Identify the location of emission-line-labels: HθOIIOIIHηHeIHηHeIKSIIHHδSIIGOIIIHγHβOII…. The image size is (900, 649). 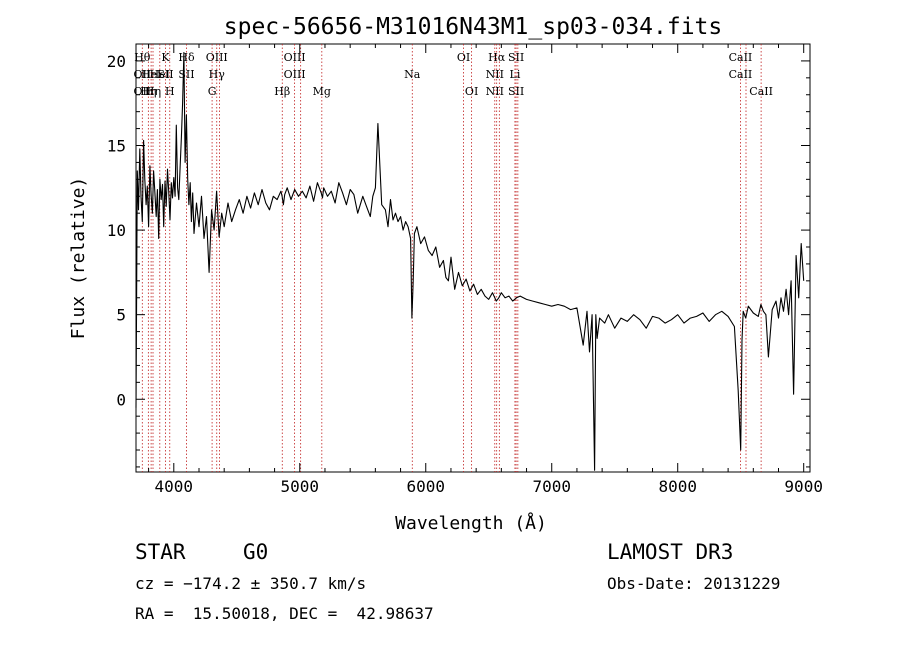
(453, 74).